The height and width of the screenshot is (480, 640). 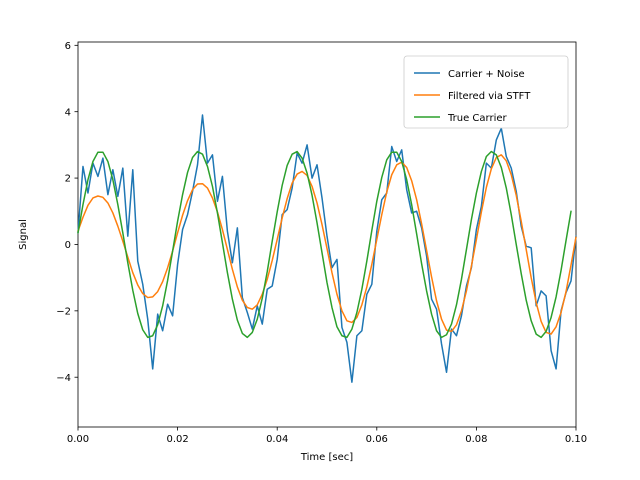 I want to click on x-tick-label: 0.04, so click(x=277, y=439).